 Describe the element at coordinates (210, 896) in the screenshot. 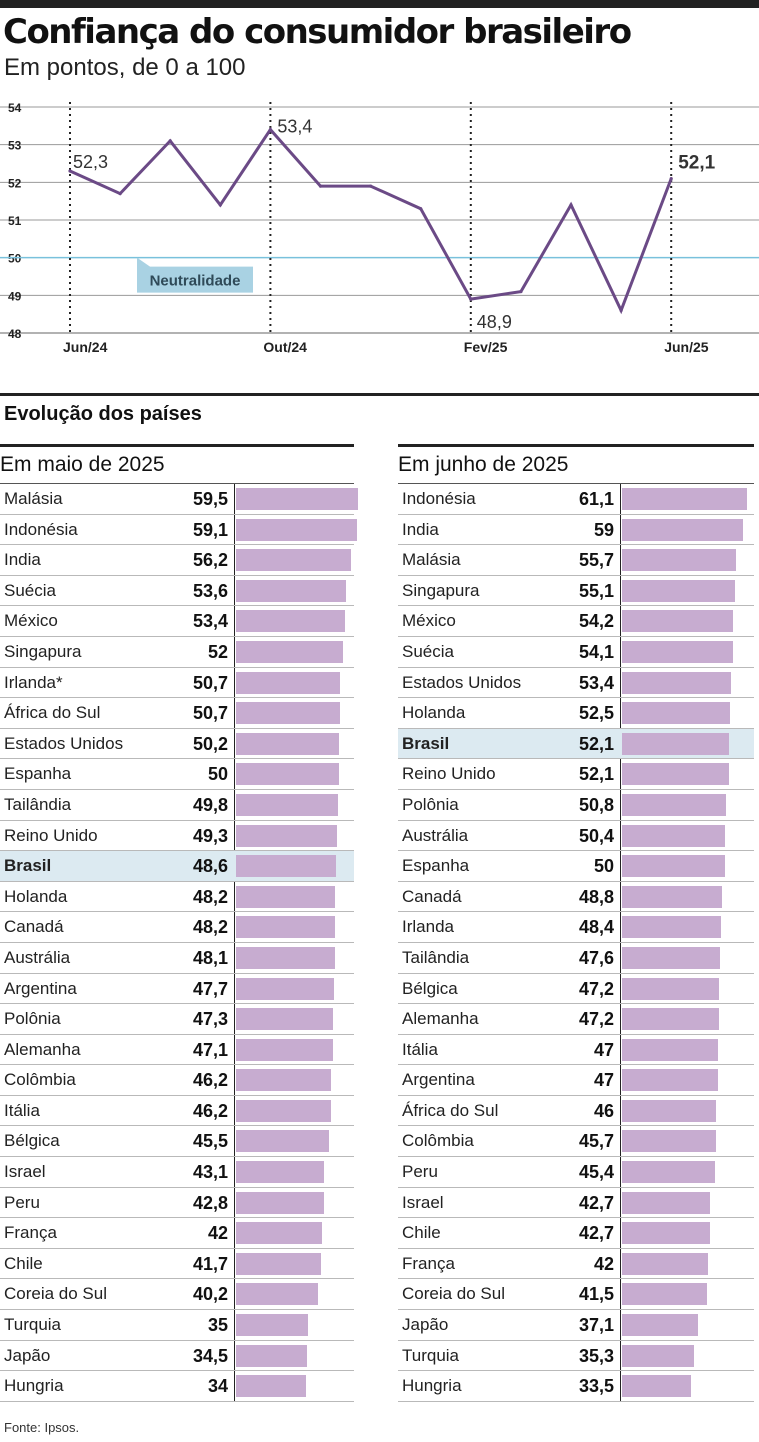

I see `value-label: 48,2` at that location.